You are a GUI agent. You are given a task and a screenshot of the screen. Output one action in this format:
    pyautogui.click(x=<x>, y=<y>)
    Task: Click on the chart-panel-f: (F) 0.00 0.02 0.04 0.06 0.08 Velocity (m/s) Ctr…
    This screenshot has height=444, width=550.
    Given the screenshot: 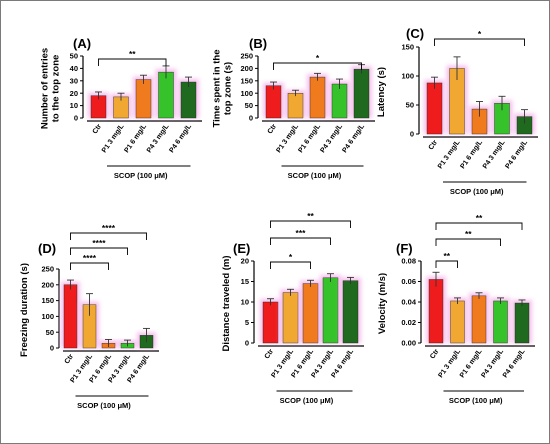 What is the action you would take?
    pyautogui.click(x=456, y=309)
    